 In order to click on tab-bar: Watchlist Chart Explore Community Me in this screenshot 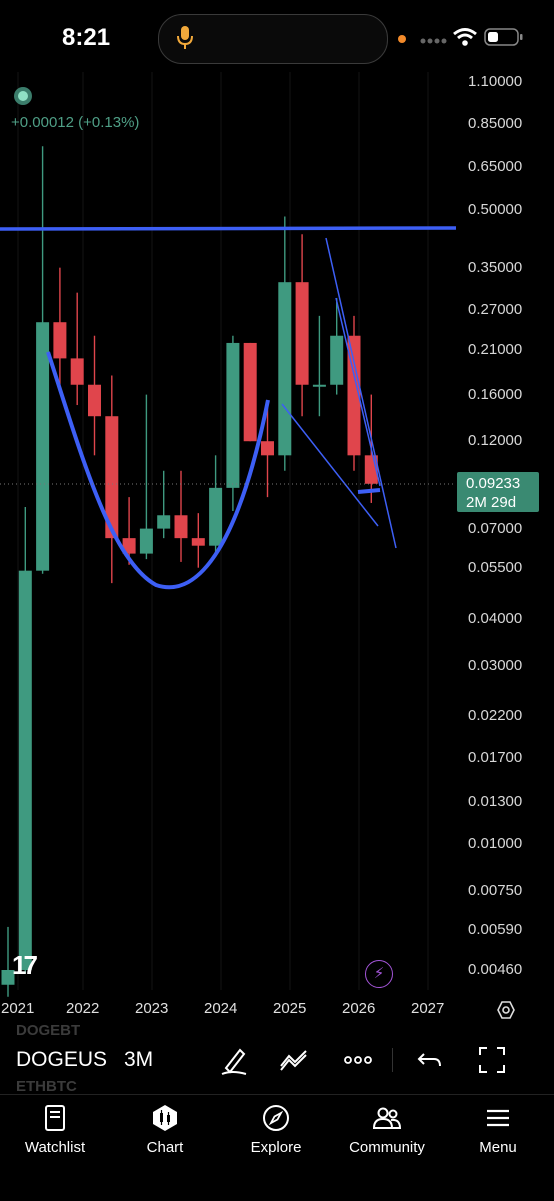, I will do `click(277, 1147)`.